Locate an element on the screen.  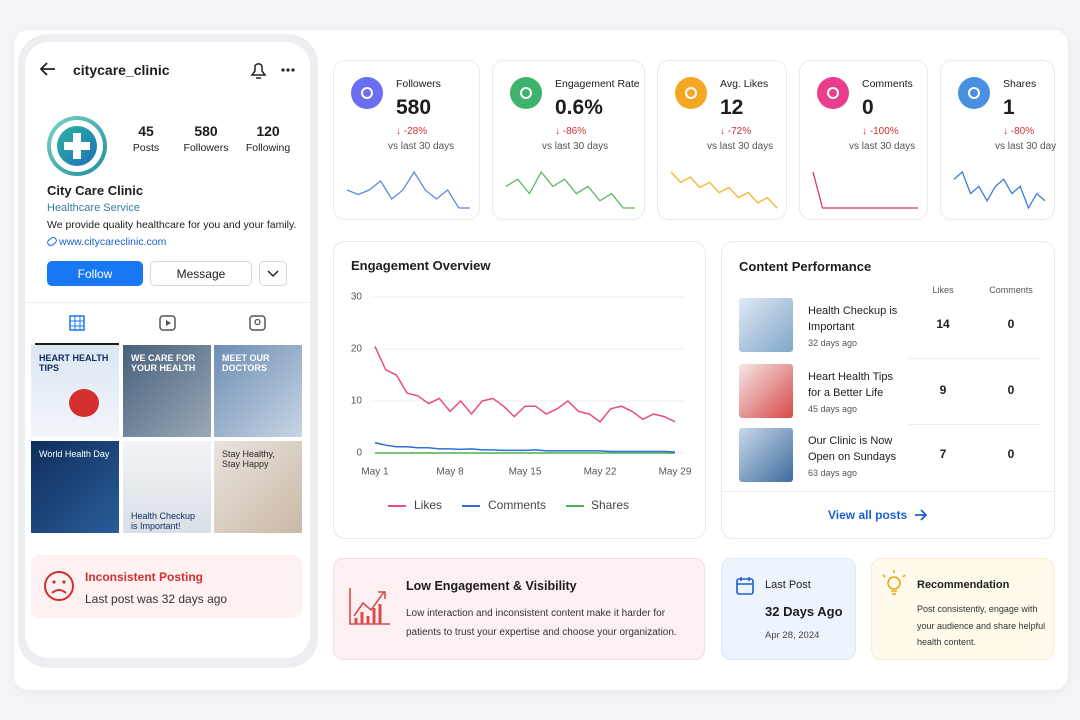
metric-value: 0 is located at coordinates (868, 107).